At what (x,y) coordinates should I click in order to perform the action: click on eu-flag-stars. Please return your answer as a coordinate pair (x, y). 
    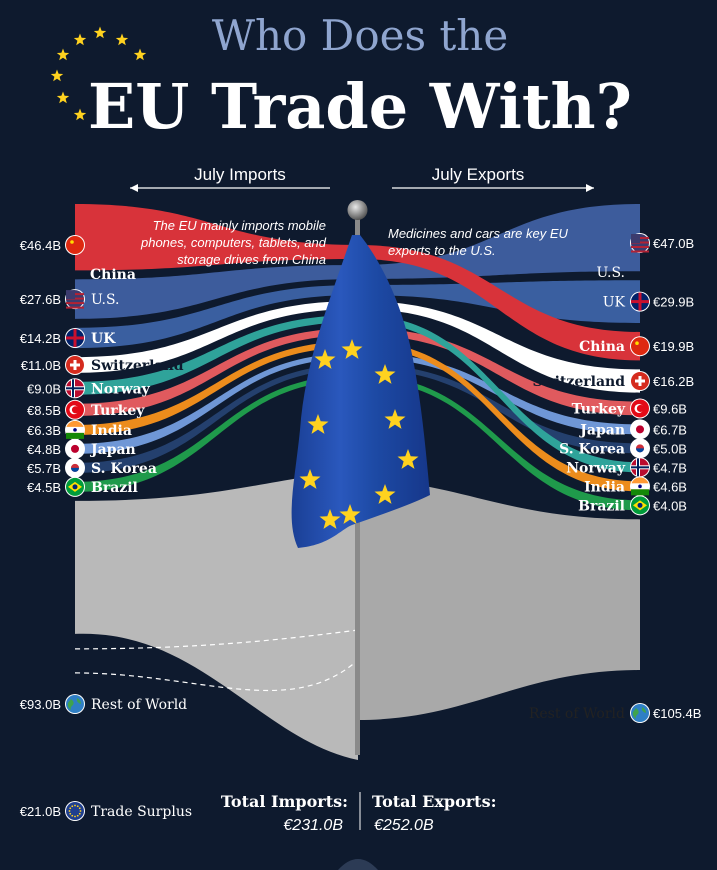
    Looking at the image, I should click on (359, 434).